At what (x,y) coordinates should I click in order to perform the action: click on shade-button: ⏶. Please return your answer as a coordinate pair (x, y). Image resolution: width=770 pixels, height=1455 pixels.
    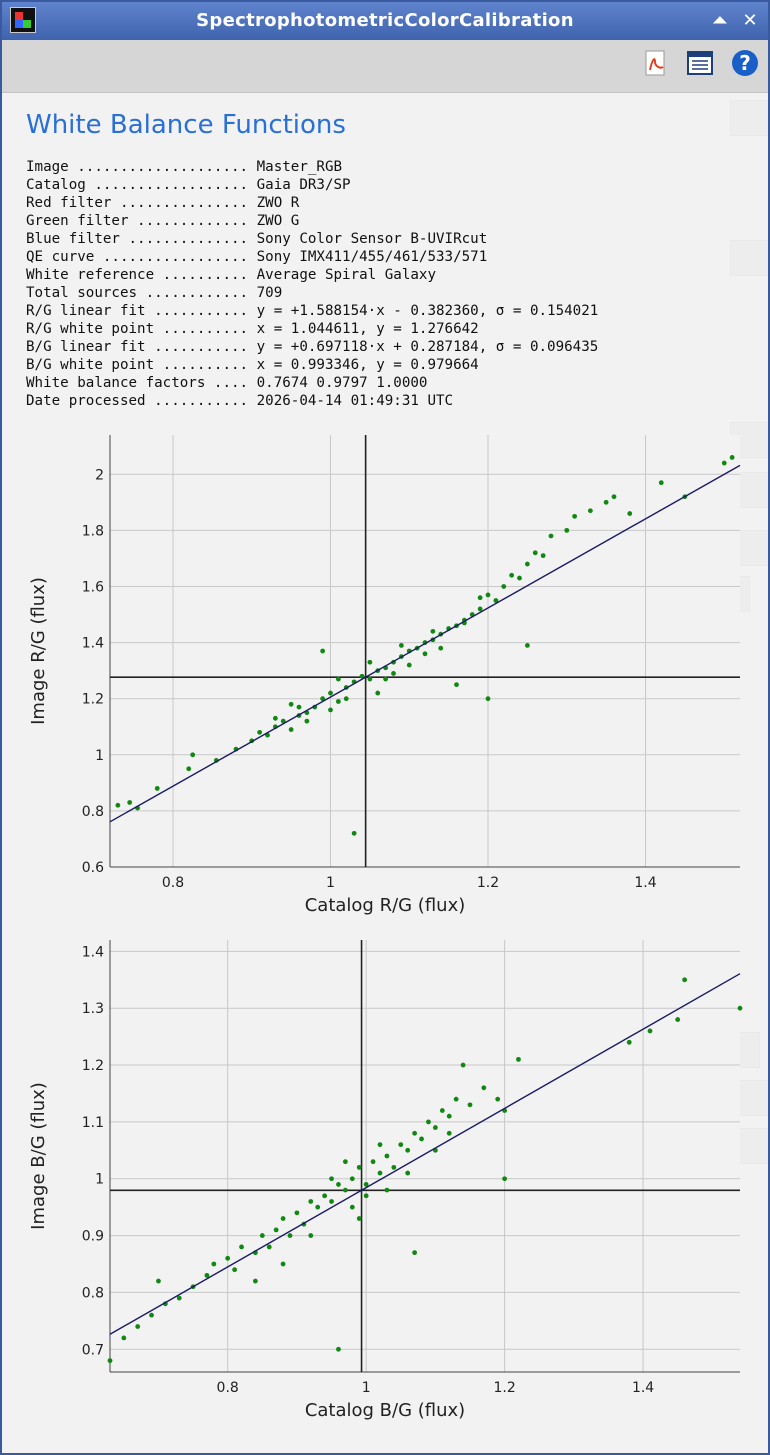
    Looking at the image, I should click on (720, 20).